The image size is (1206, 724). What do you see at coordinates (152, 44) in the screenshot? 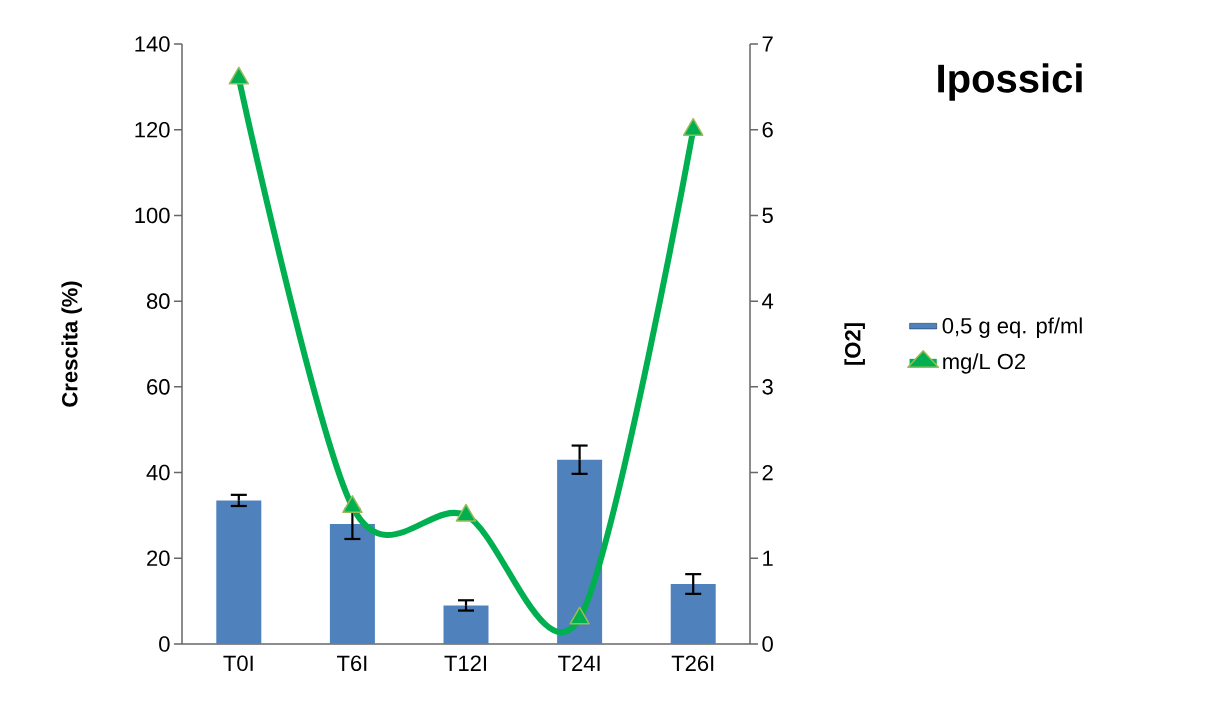
I see `y-tick-label: 140` at bounding box center [152, 44].